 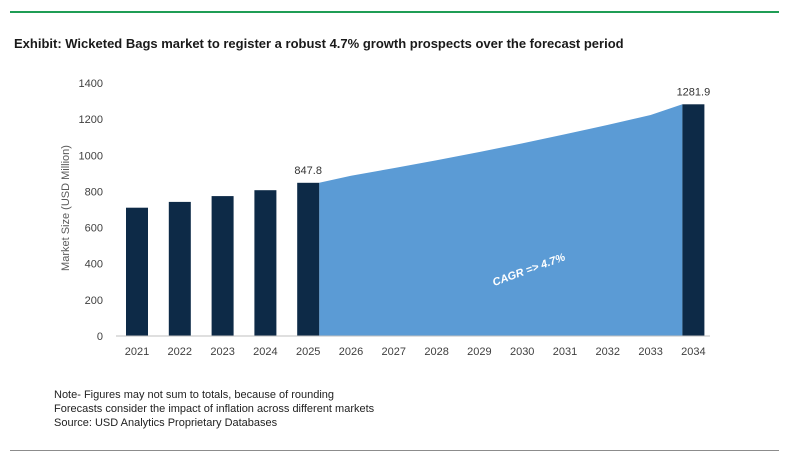 I want to click on y-tick-label: 200, so click(x=94, y=301).